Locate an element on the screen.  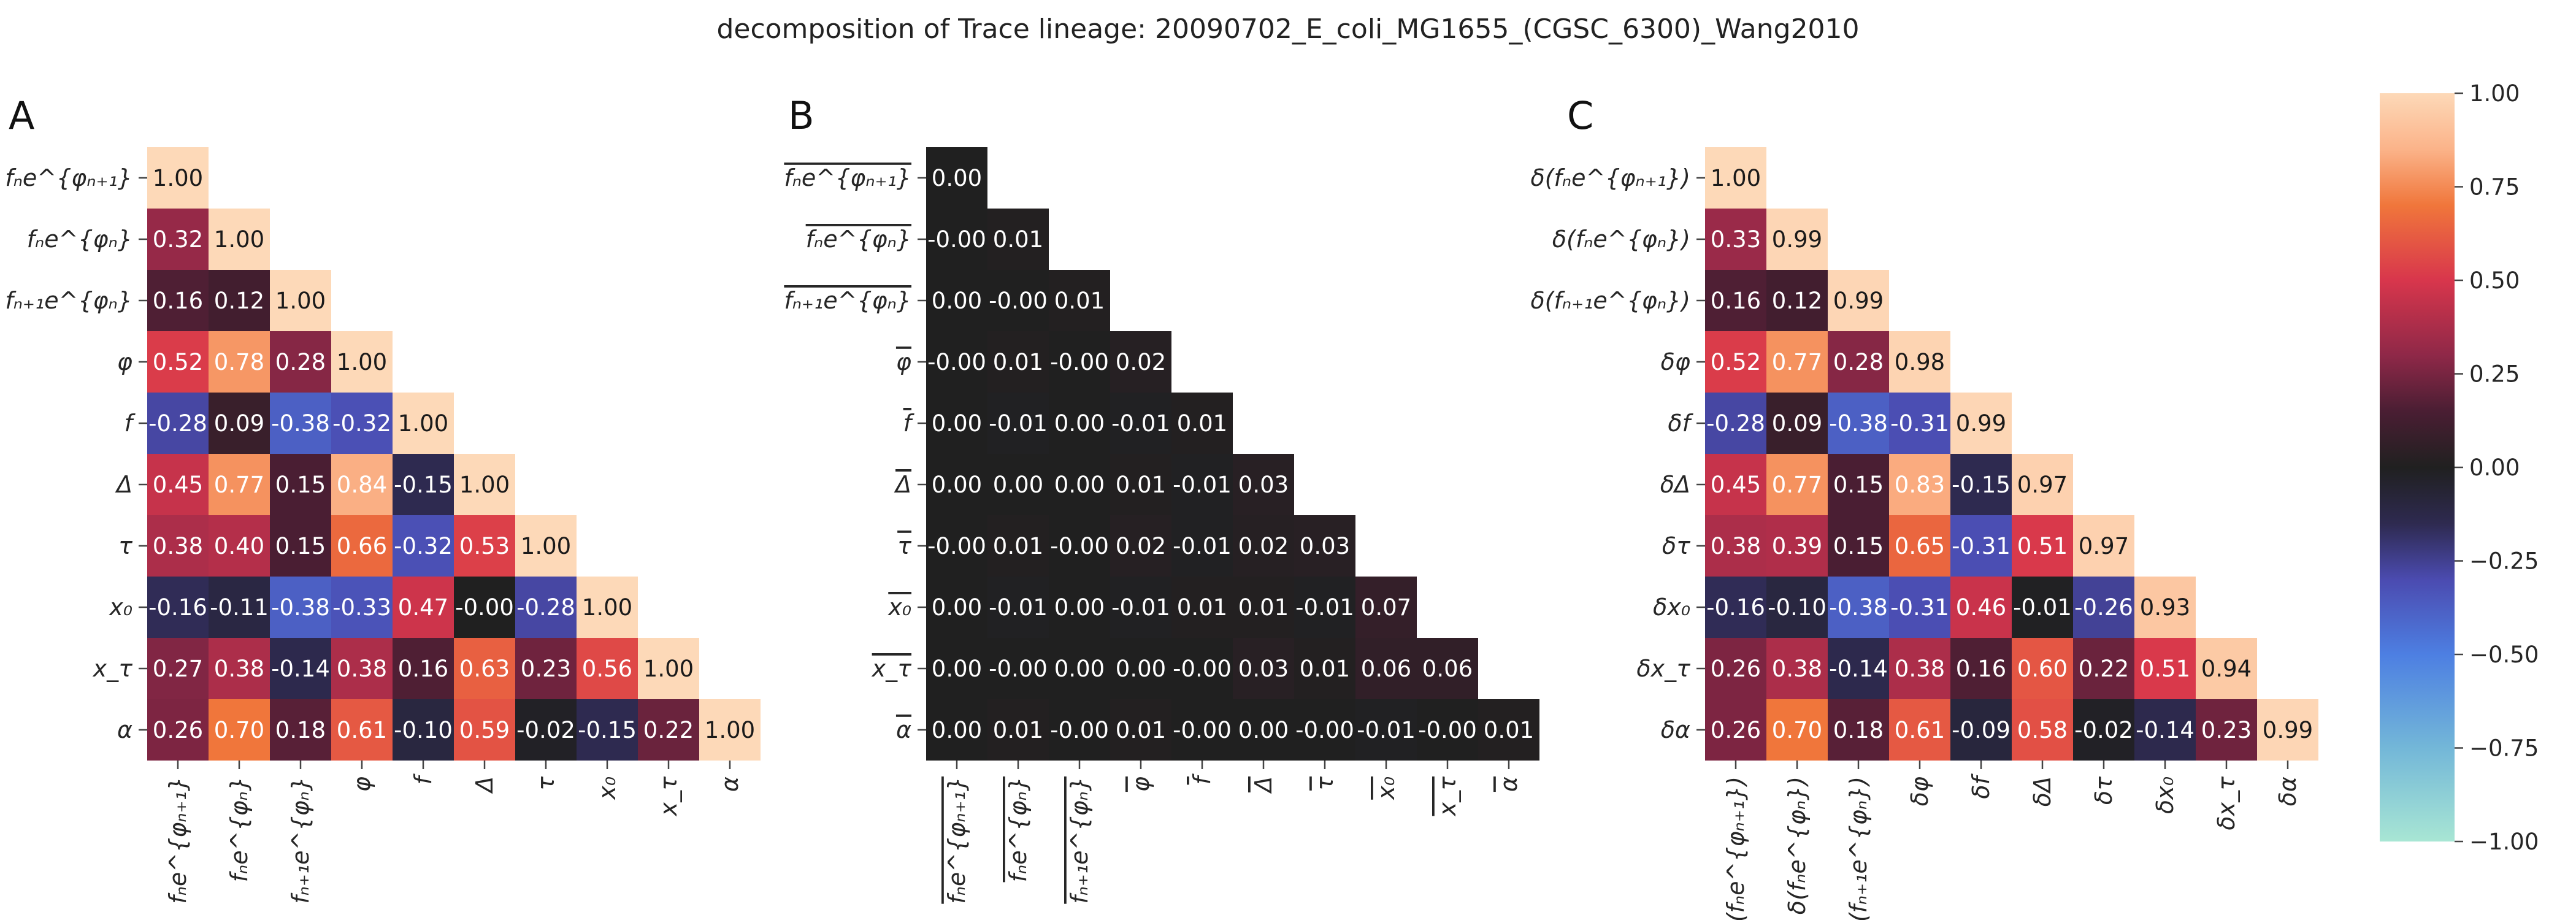
cell-value-label: -0.31 is located at coordinates (1919, 423).